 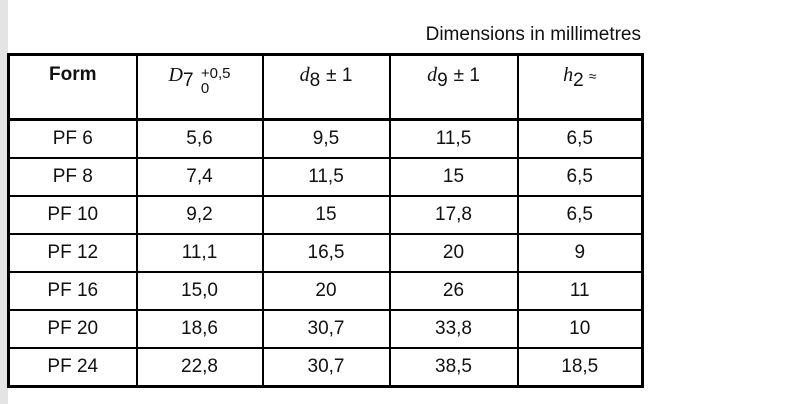 What do you see at coordinates (72, 177) in the screenshot?
I see `cell-form: PF 8` at bounding box center [72, 177].